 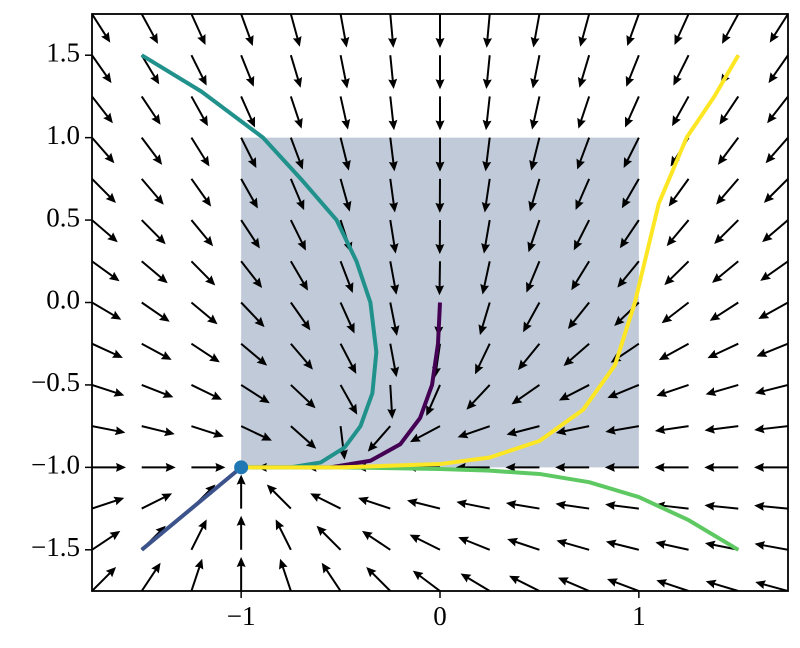 I want to click on x-tick-label: −1, so click(x=241, y=616).